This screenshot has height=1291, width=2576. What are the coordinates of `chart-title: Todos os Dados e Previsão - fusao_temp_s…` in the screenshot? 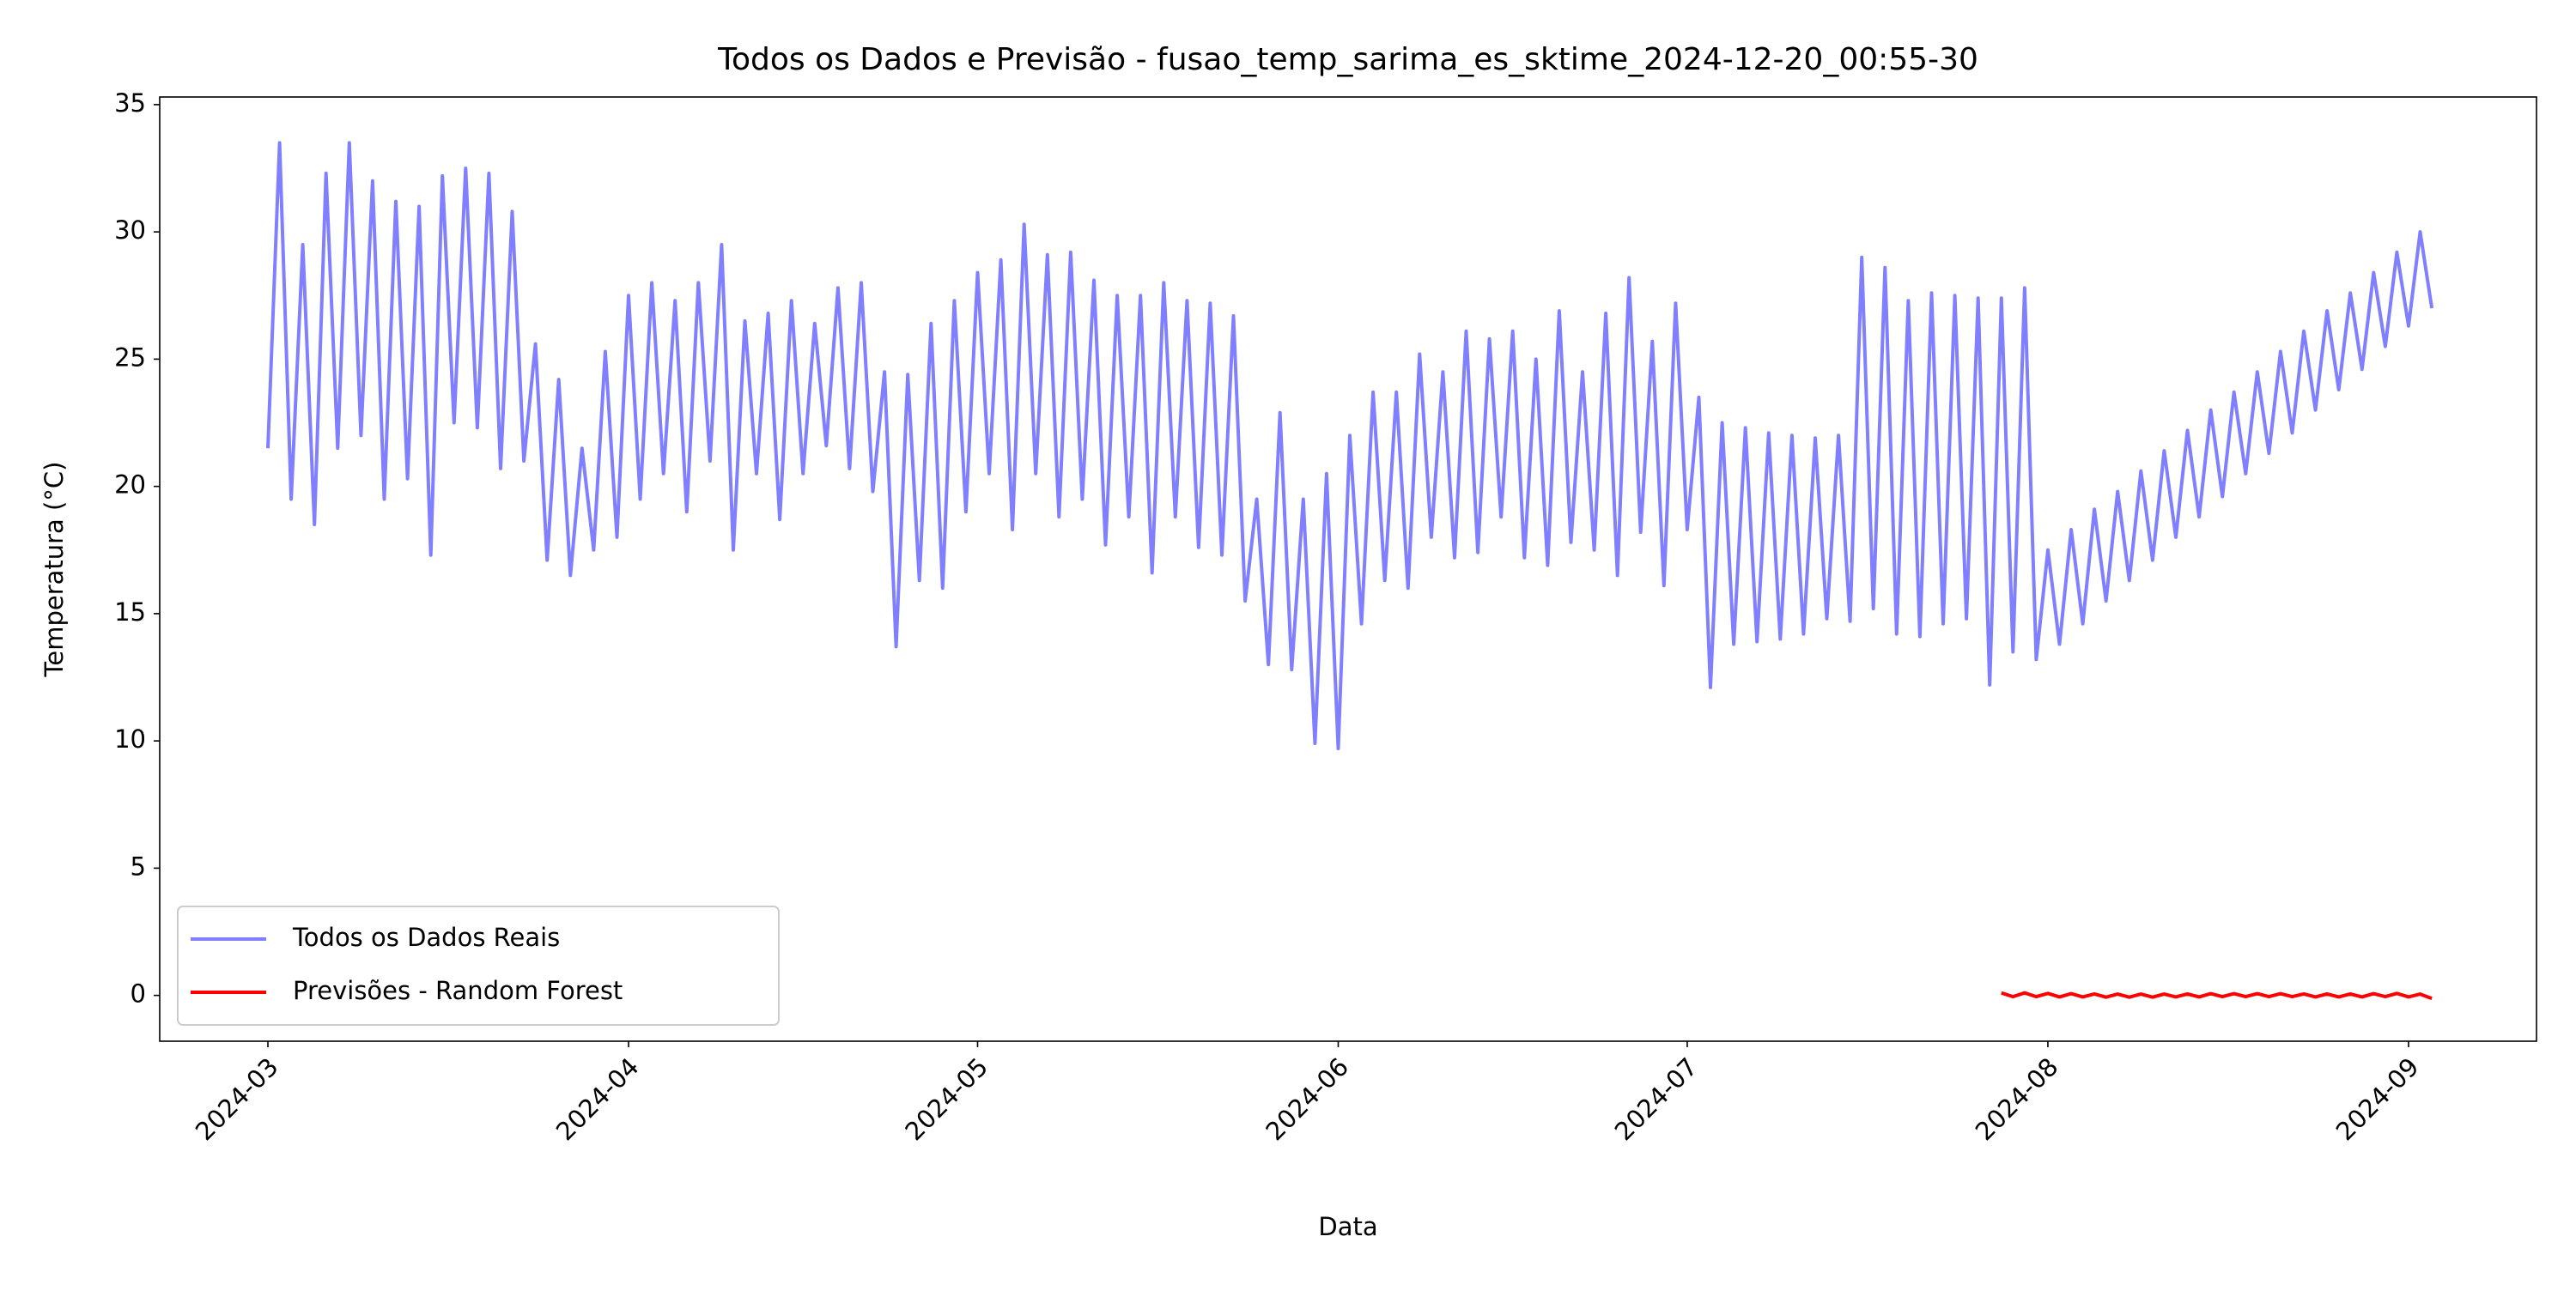 It's located at (1347, 60).